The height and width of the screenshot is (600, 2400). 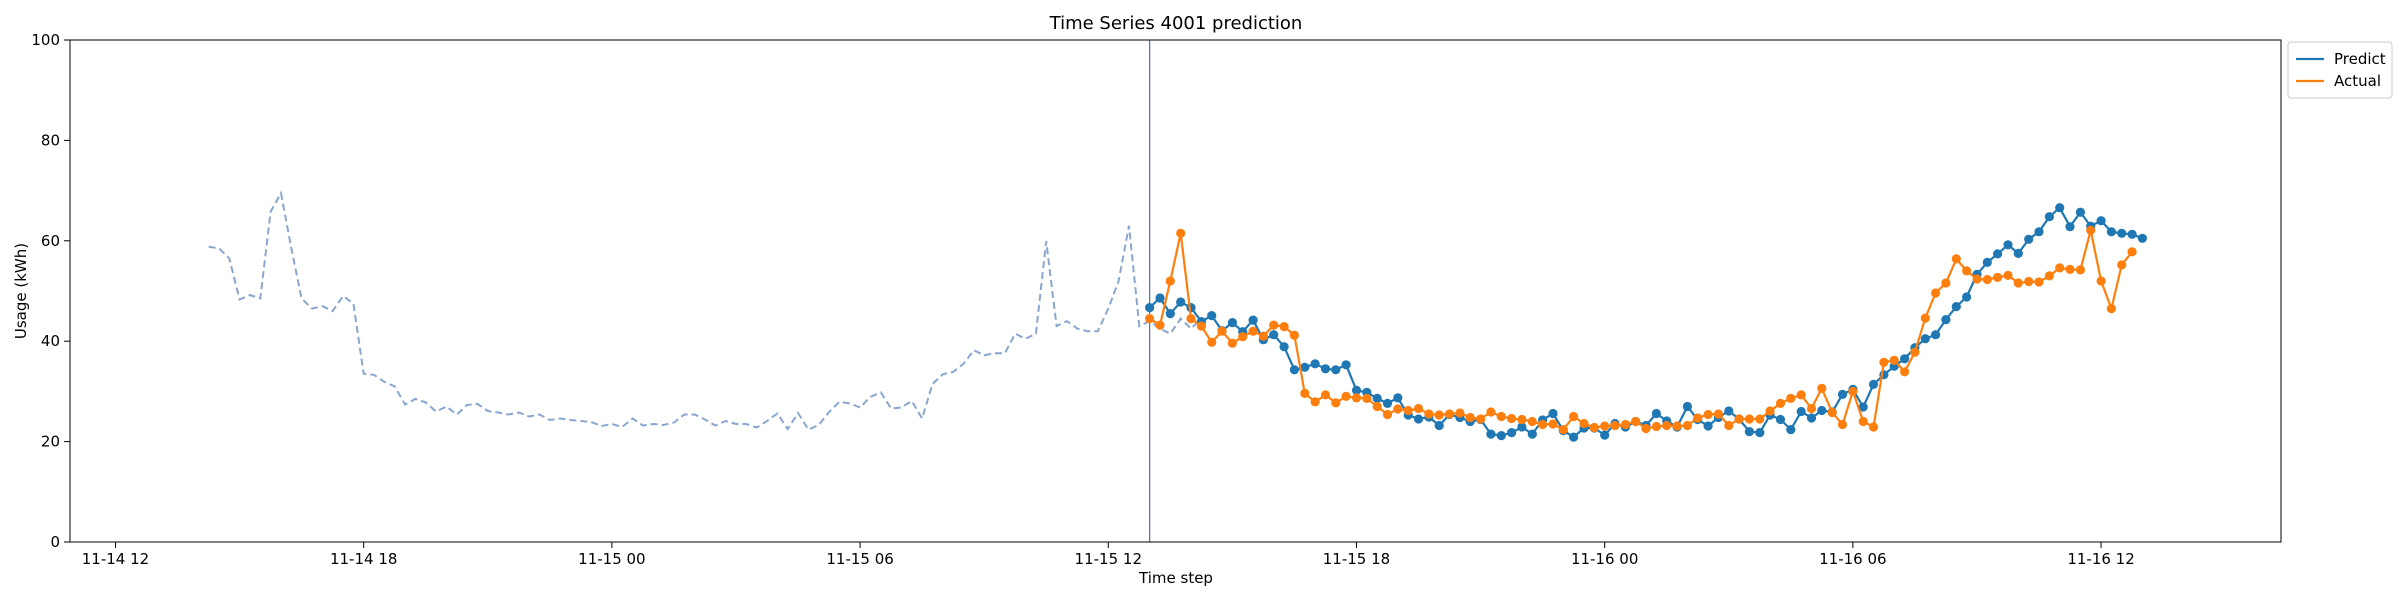 What do you see at coordinates (611, 559) in the screenshot?
I see `x-tick-label: 11-15 00` at bounding box center [611, 559].